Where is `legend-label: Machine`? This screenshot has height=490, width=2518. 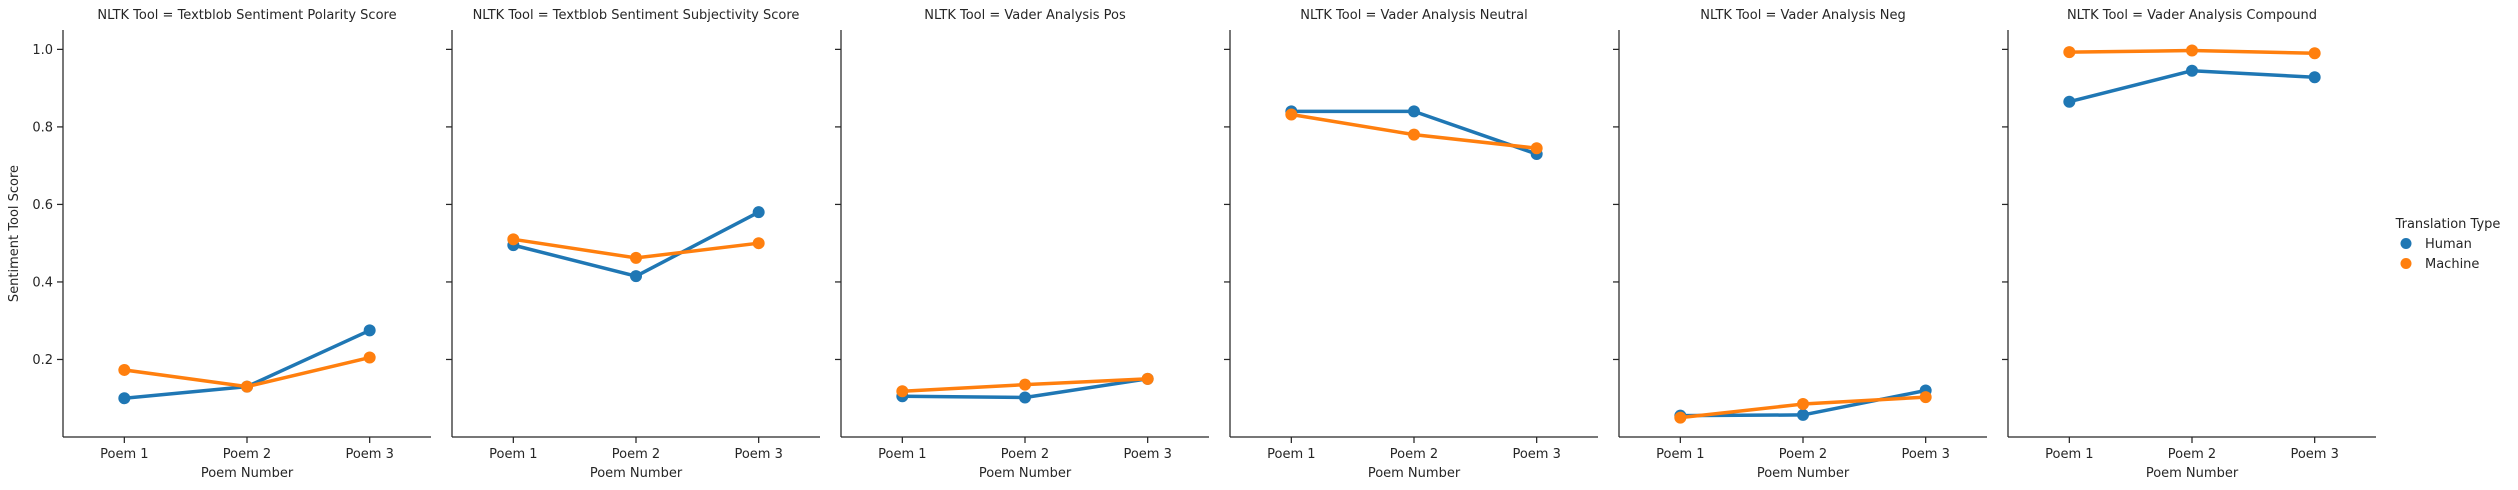 legend-label: Machine is located at coordinates (2452, 264).